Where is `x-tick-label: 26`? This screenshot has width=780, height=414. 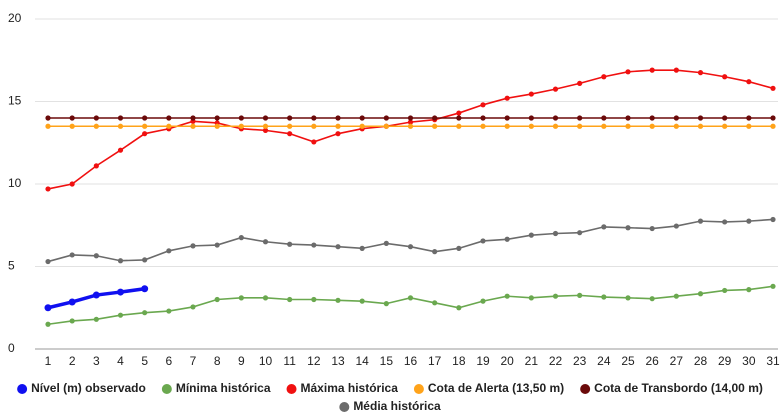
x-tick-label: 26 is located at coordinates (652, 361).